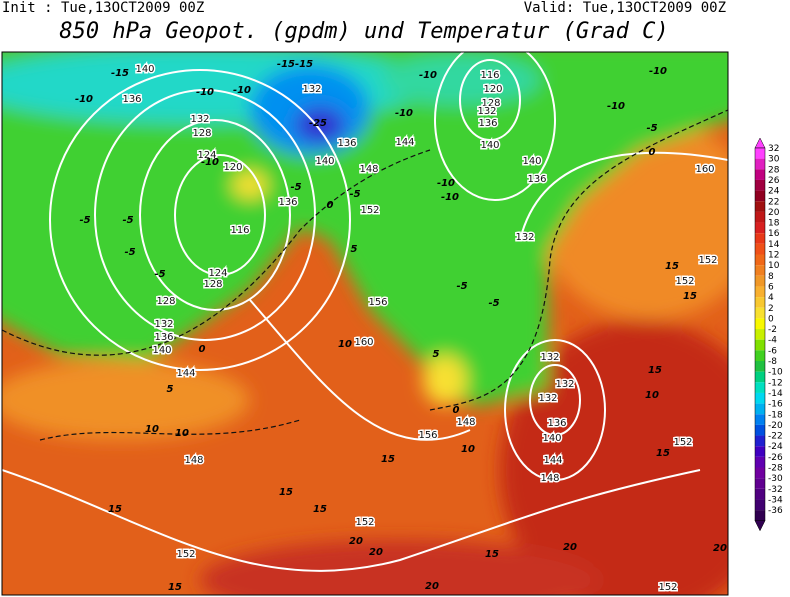 The width and height of the screenshot is (790, 597). What do you see at coordinates (773, 149) in the screenshot?
I see `colorbar-tick-label: 32` at bounding box center [773, 149].